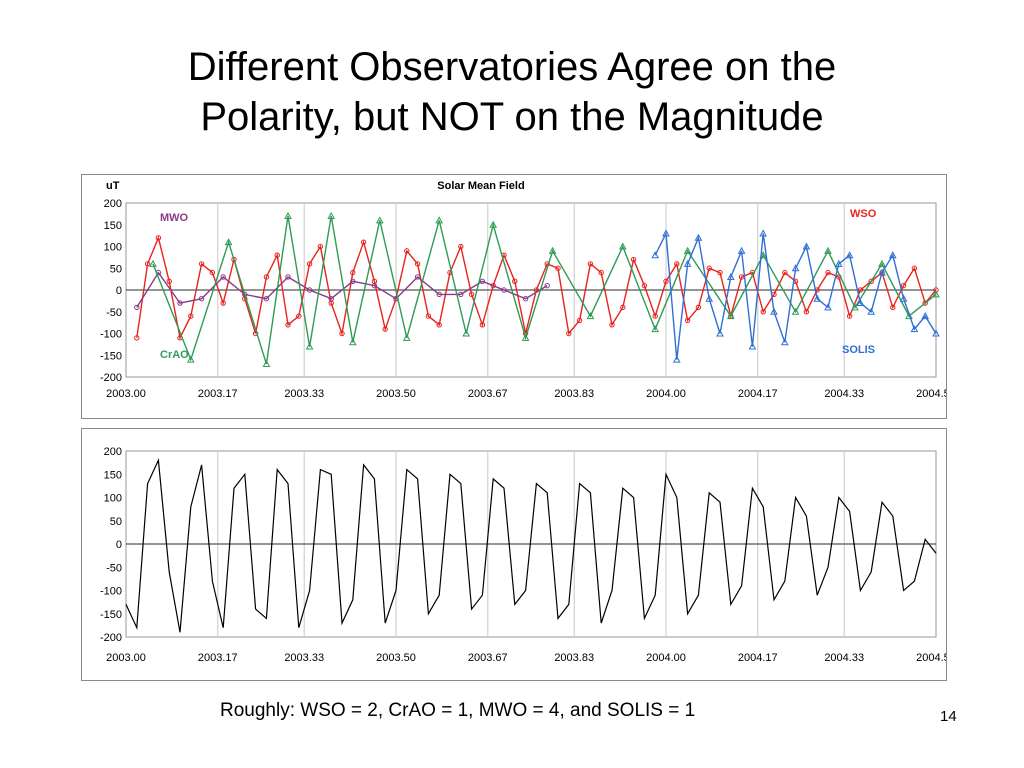  I want to click on x-tick-label: 2003.17, so click(218, 394).